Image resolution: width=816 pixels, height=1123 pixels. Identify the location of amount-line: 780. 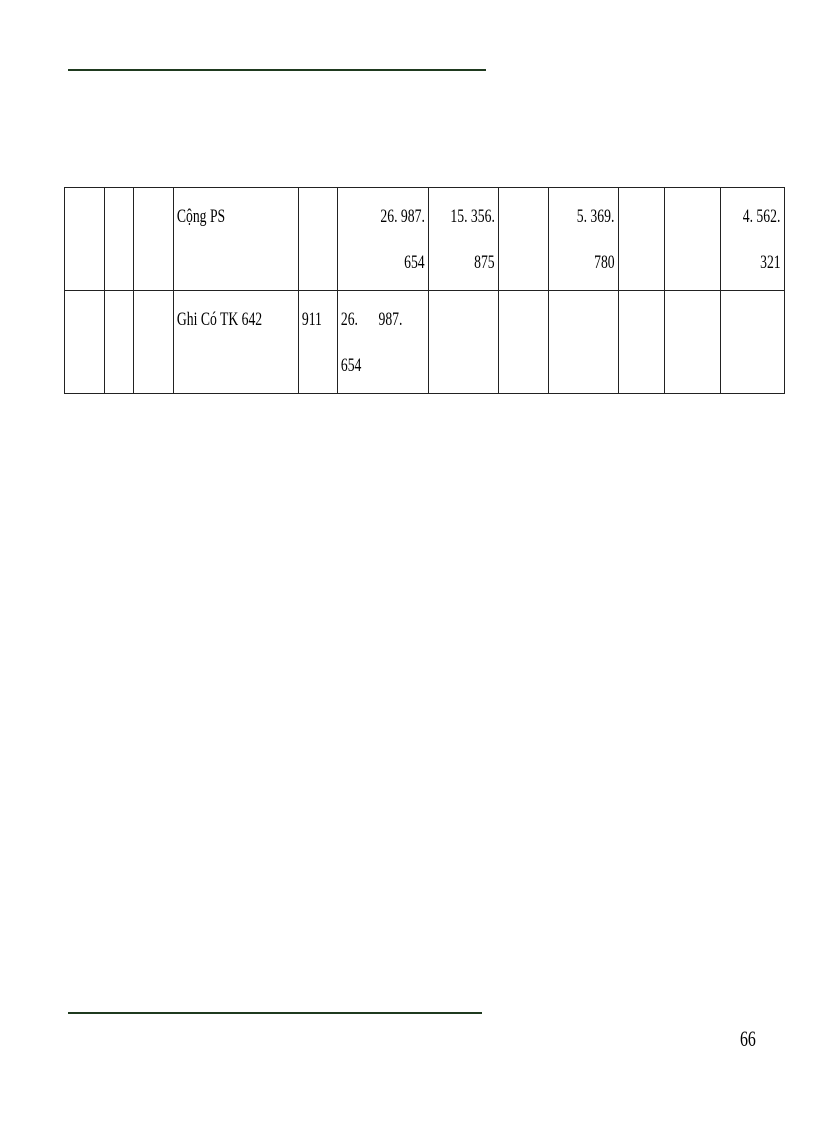
(604, 262).